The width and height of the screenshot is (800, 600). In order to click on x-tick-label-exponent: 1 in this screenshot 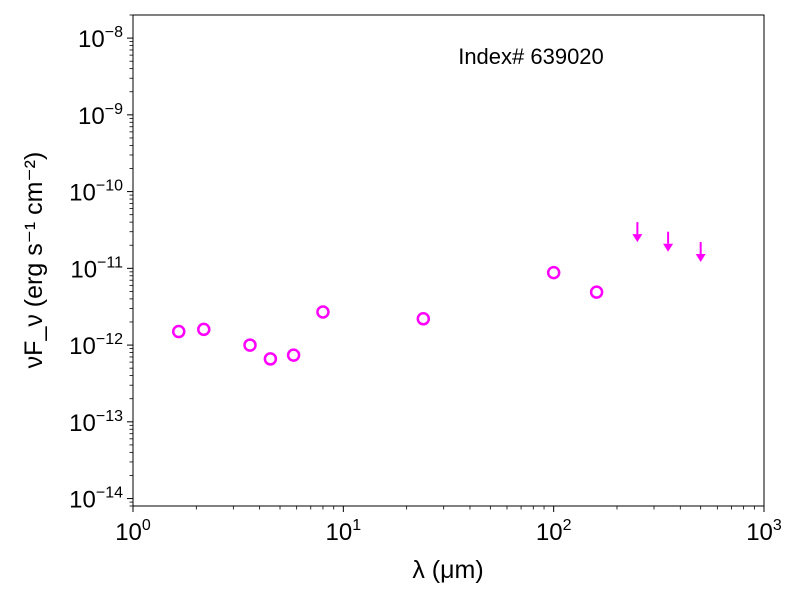, I will do `click(356, 525)`.